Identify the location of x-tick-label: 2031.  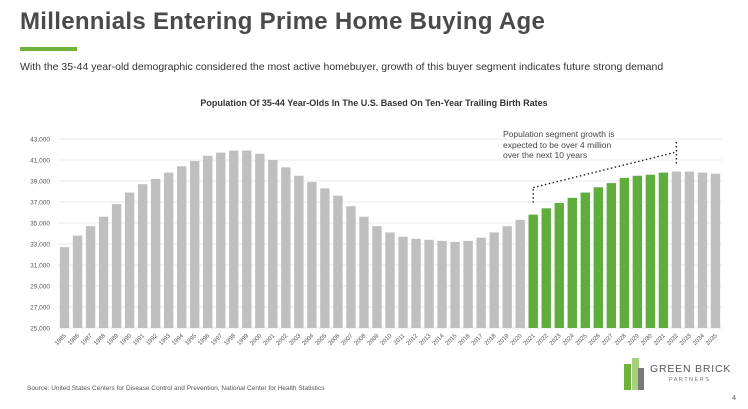
(660, 340).